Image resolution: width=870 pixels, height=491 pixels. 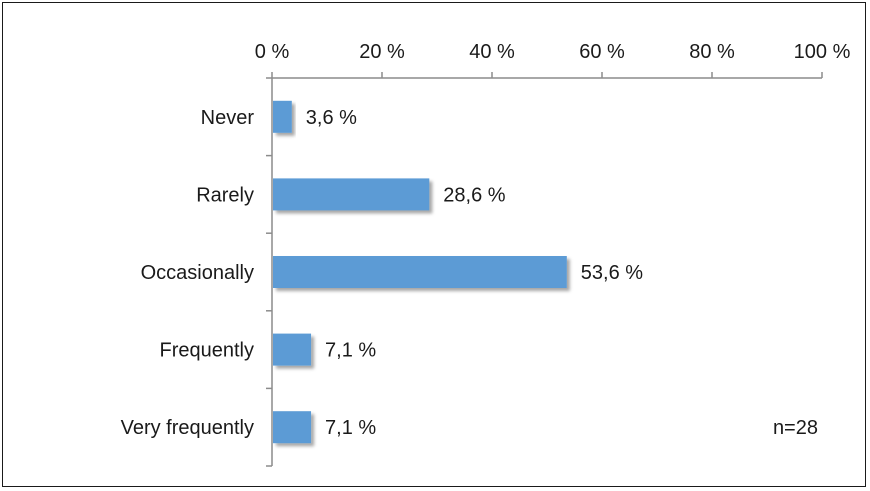 I want to click on category-label: Rarely, so click(x=225, y=195).